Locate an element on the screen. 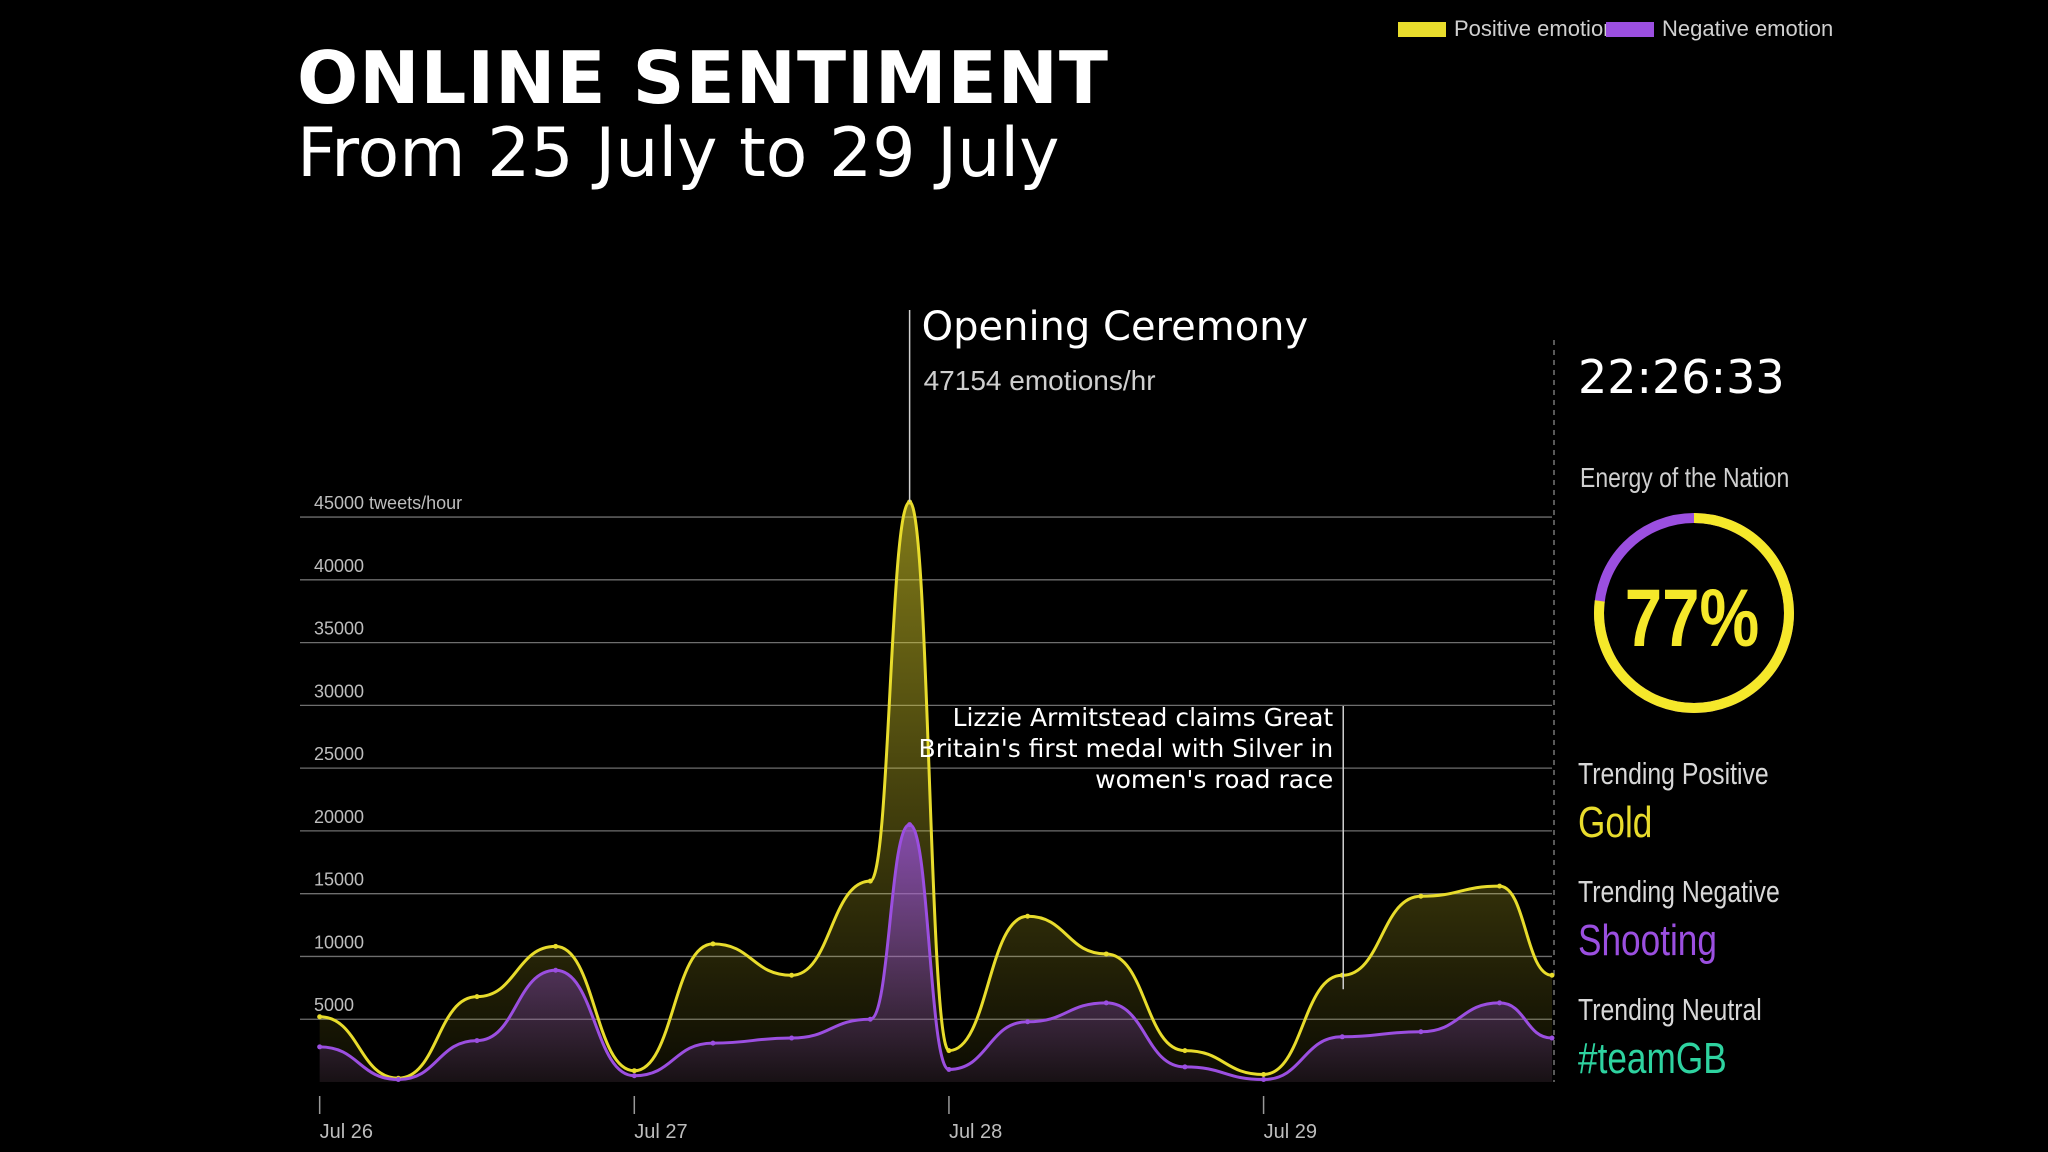 This screenshot has width=2048, height=1152. energy-value: 77% is located at coordinates (1692, 618).